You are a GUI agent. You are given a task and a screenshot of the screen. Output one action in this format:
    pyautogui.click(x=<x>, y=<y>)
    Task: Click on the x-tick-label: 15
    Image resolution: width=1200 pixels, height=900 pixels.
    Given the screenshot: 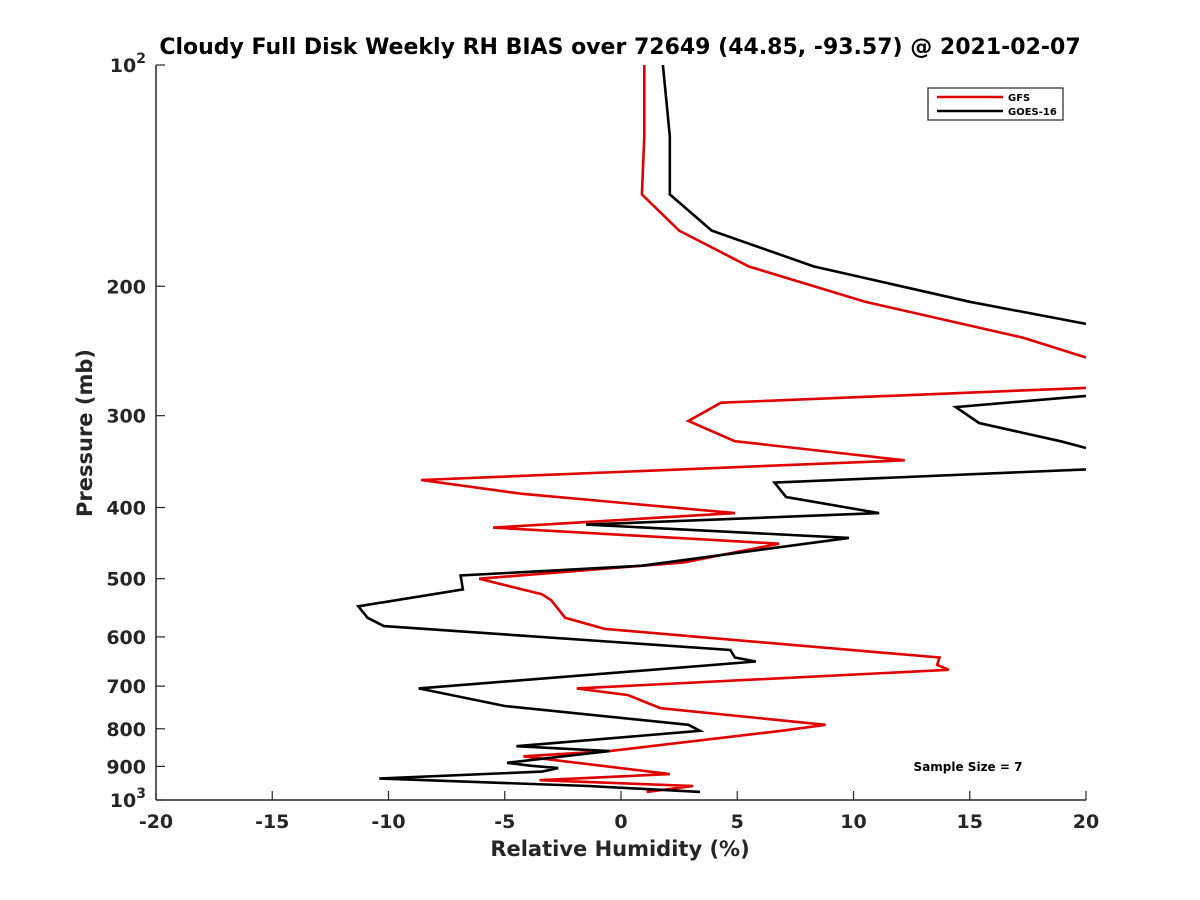 What is the action you would take?
    pyautogui.click(x=970, y=822)
    